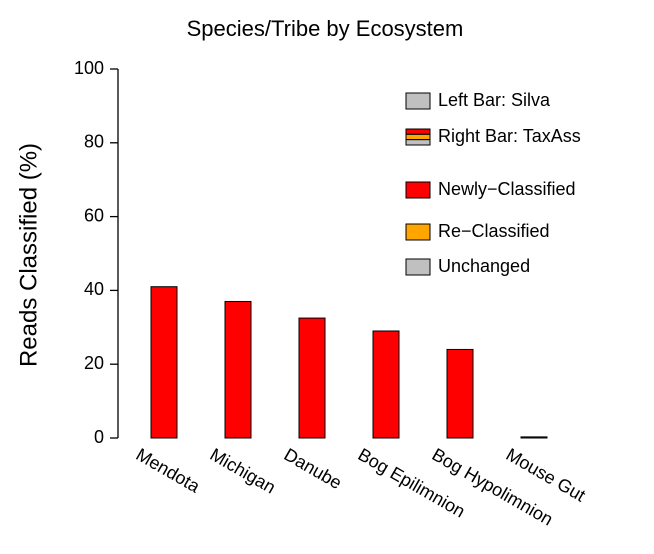  I want to click on legend-label: Right Bar: TaxAss, so click(509, 136).